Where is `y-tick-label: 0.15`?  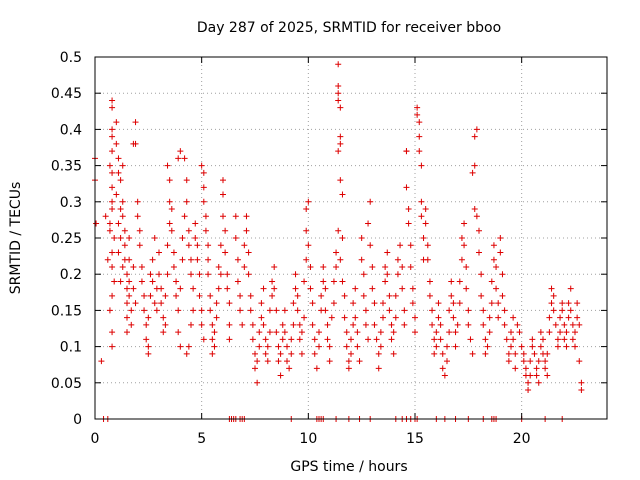 y-tick-label: 0.15 is located at coordinates (66, 311).